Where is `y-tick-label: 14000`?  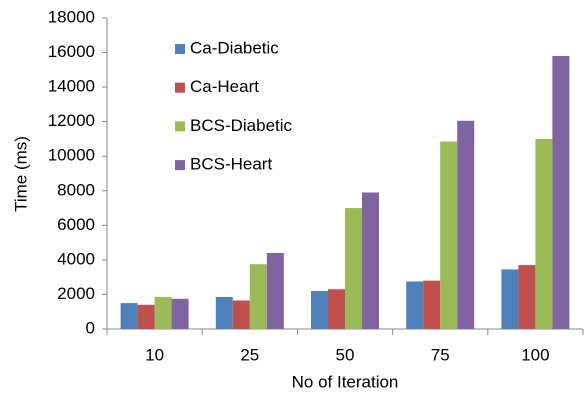 y-tick-label: 14000 is located at coordinates (71, 86).